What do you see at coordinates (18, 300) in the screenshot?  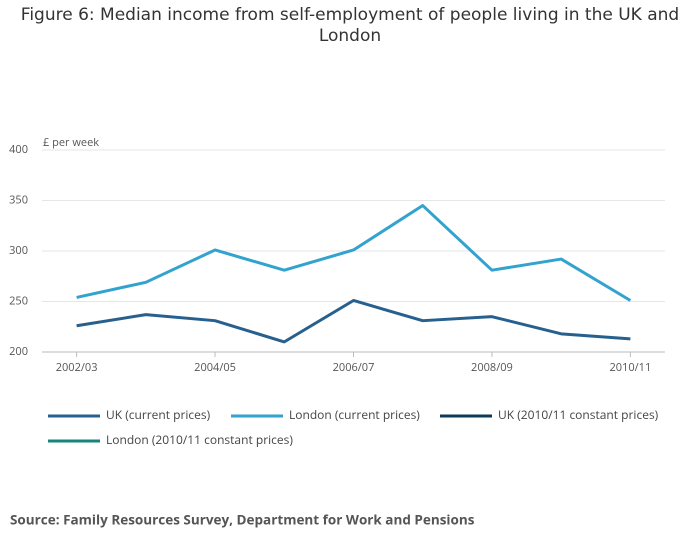 I see `y-tick-label: 250` at bounding box center [18, 300].